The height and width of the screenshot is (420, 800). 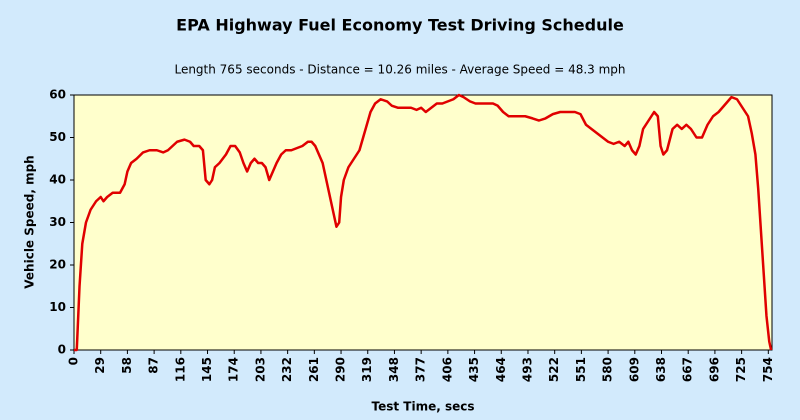 What do you see at coordinates (581, 369) in the screenshot?
I see `x-tick-label: 551` at bounding box center [581, 369].